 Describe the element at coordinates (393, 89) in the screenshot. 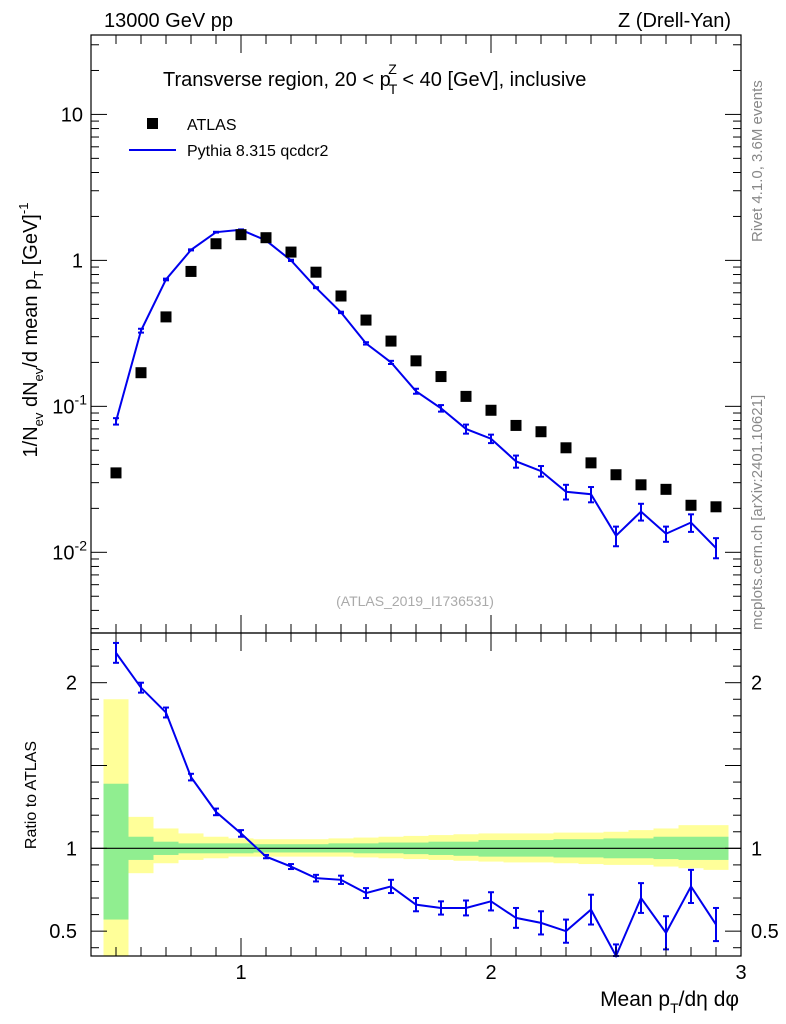

I see `title-sub: T` at that location.